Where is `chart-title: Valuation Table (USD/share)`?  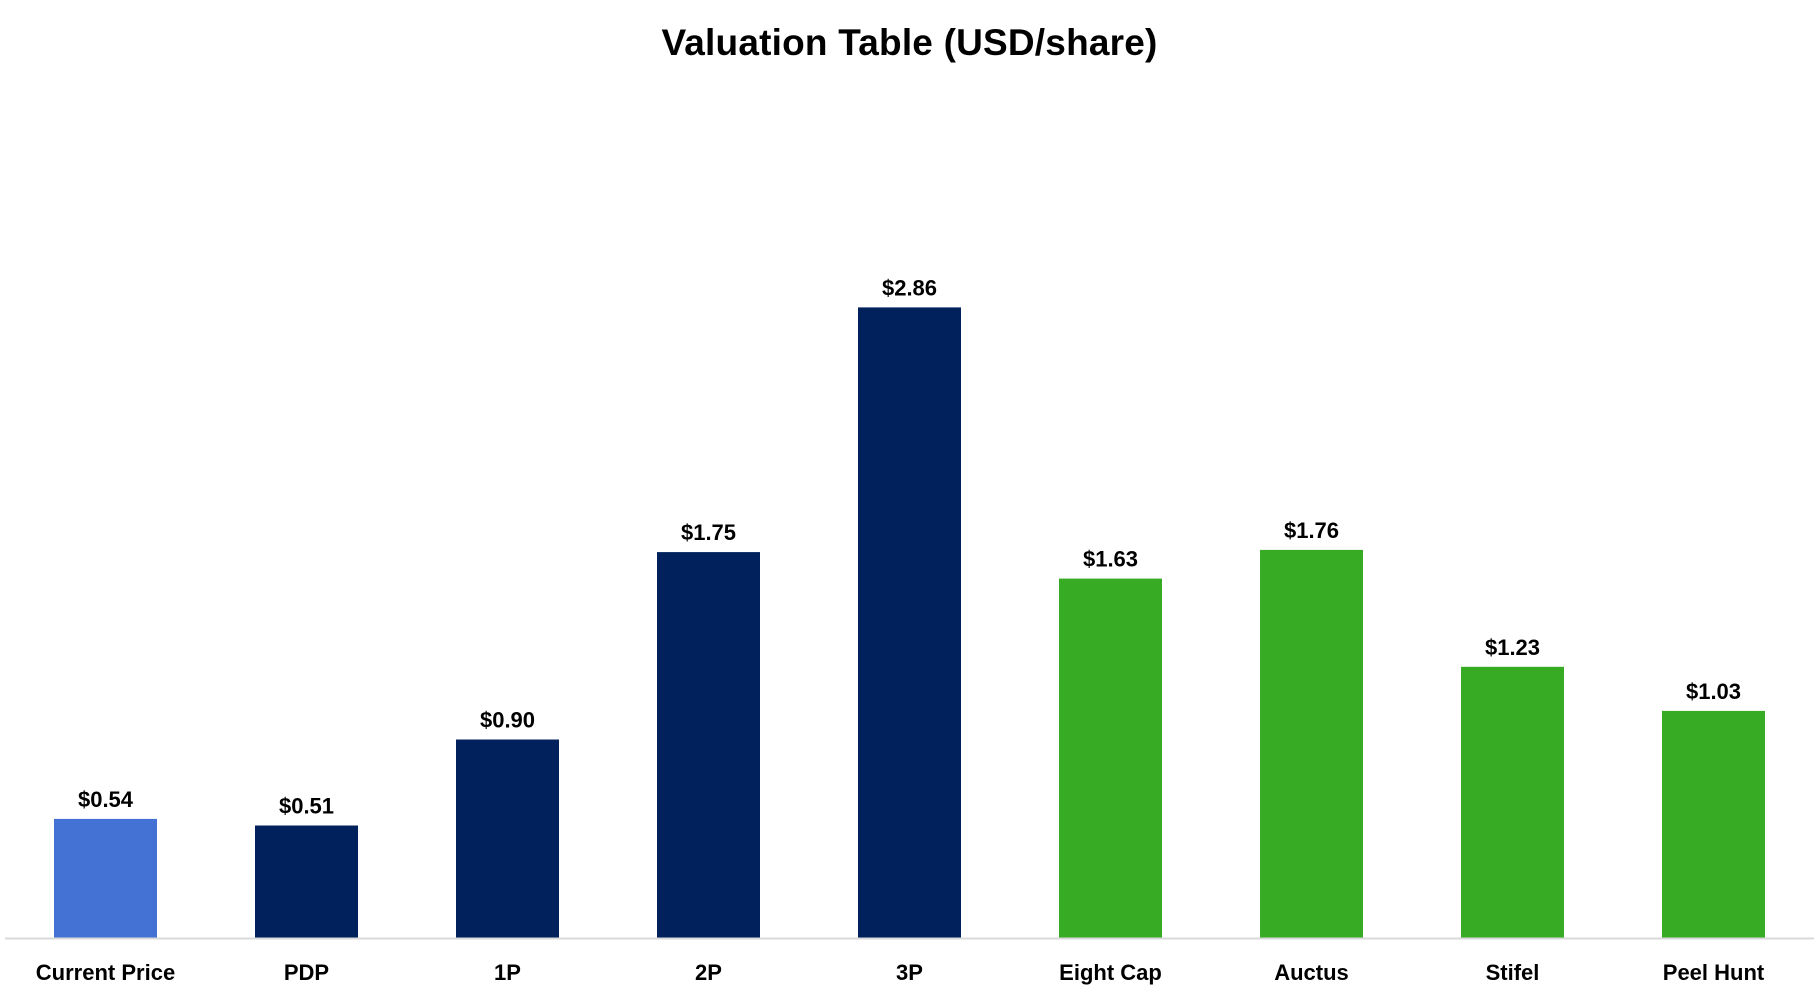
chart-title: Valuation Table (USD/share) is located at coordinates (909, 42).